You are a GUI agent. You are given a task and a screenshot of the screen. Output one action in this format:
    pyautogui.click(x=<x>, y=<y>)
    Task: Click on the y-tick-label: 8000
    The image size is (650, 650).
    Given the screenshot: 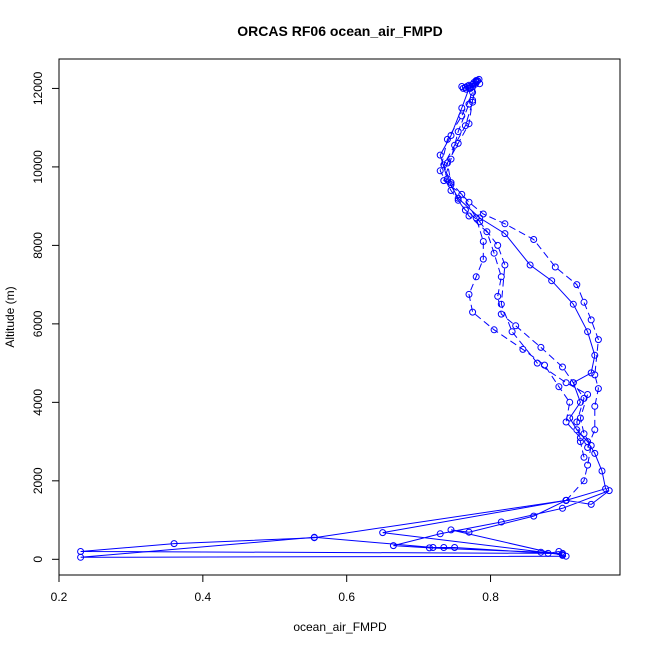 What is the action you would take?
    pyautogui.click(x=38, y=245)
    